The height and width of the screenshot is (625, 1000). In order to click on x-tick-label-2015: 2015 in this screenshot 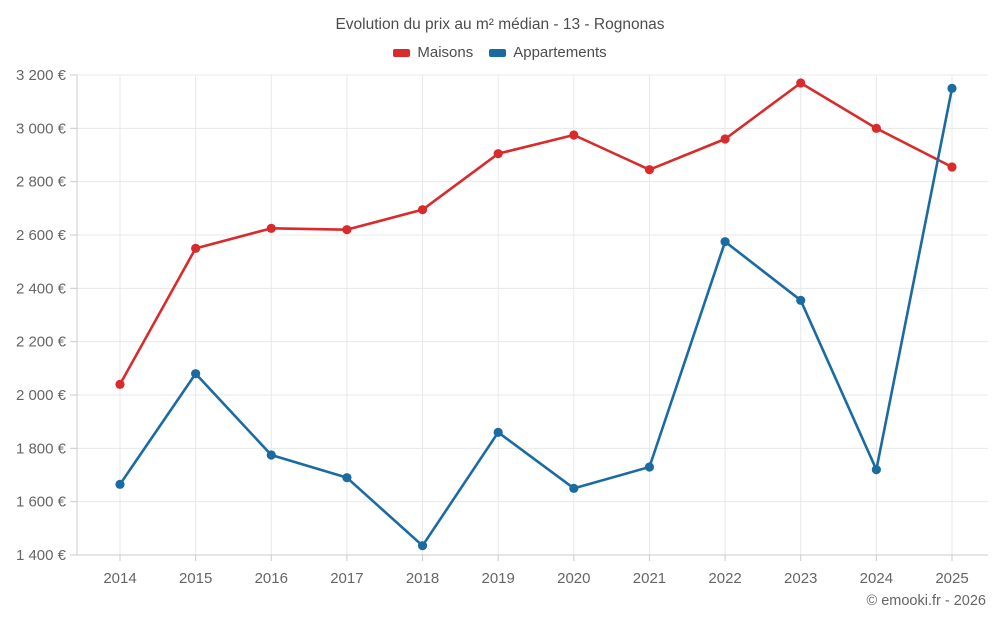, I will do `click(195, 578)`.